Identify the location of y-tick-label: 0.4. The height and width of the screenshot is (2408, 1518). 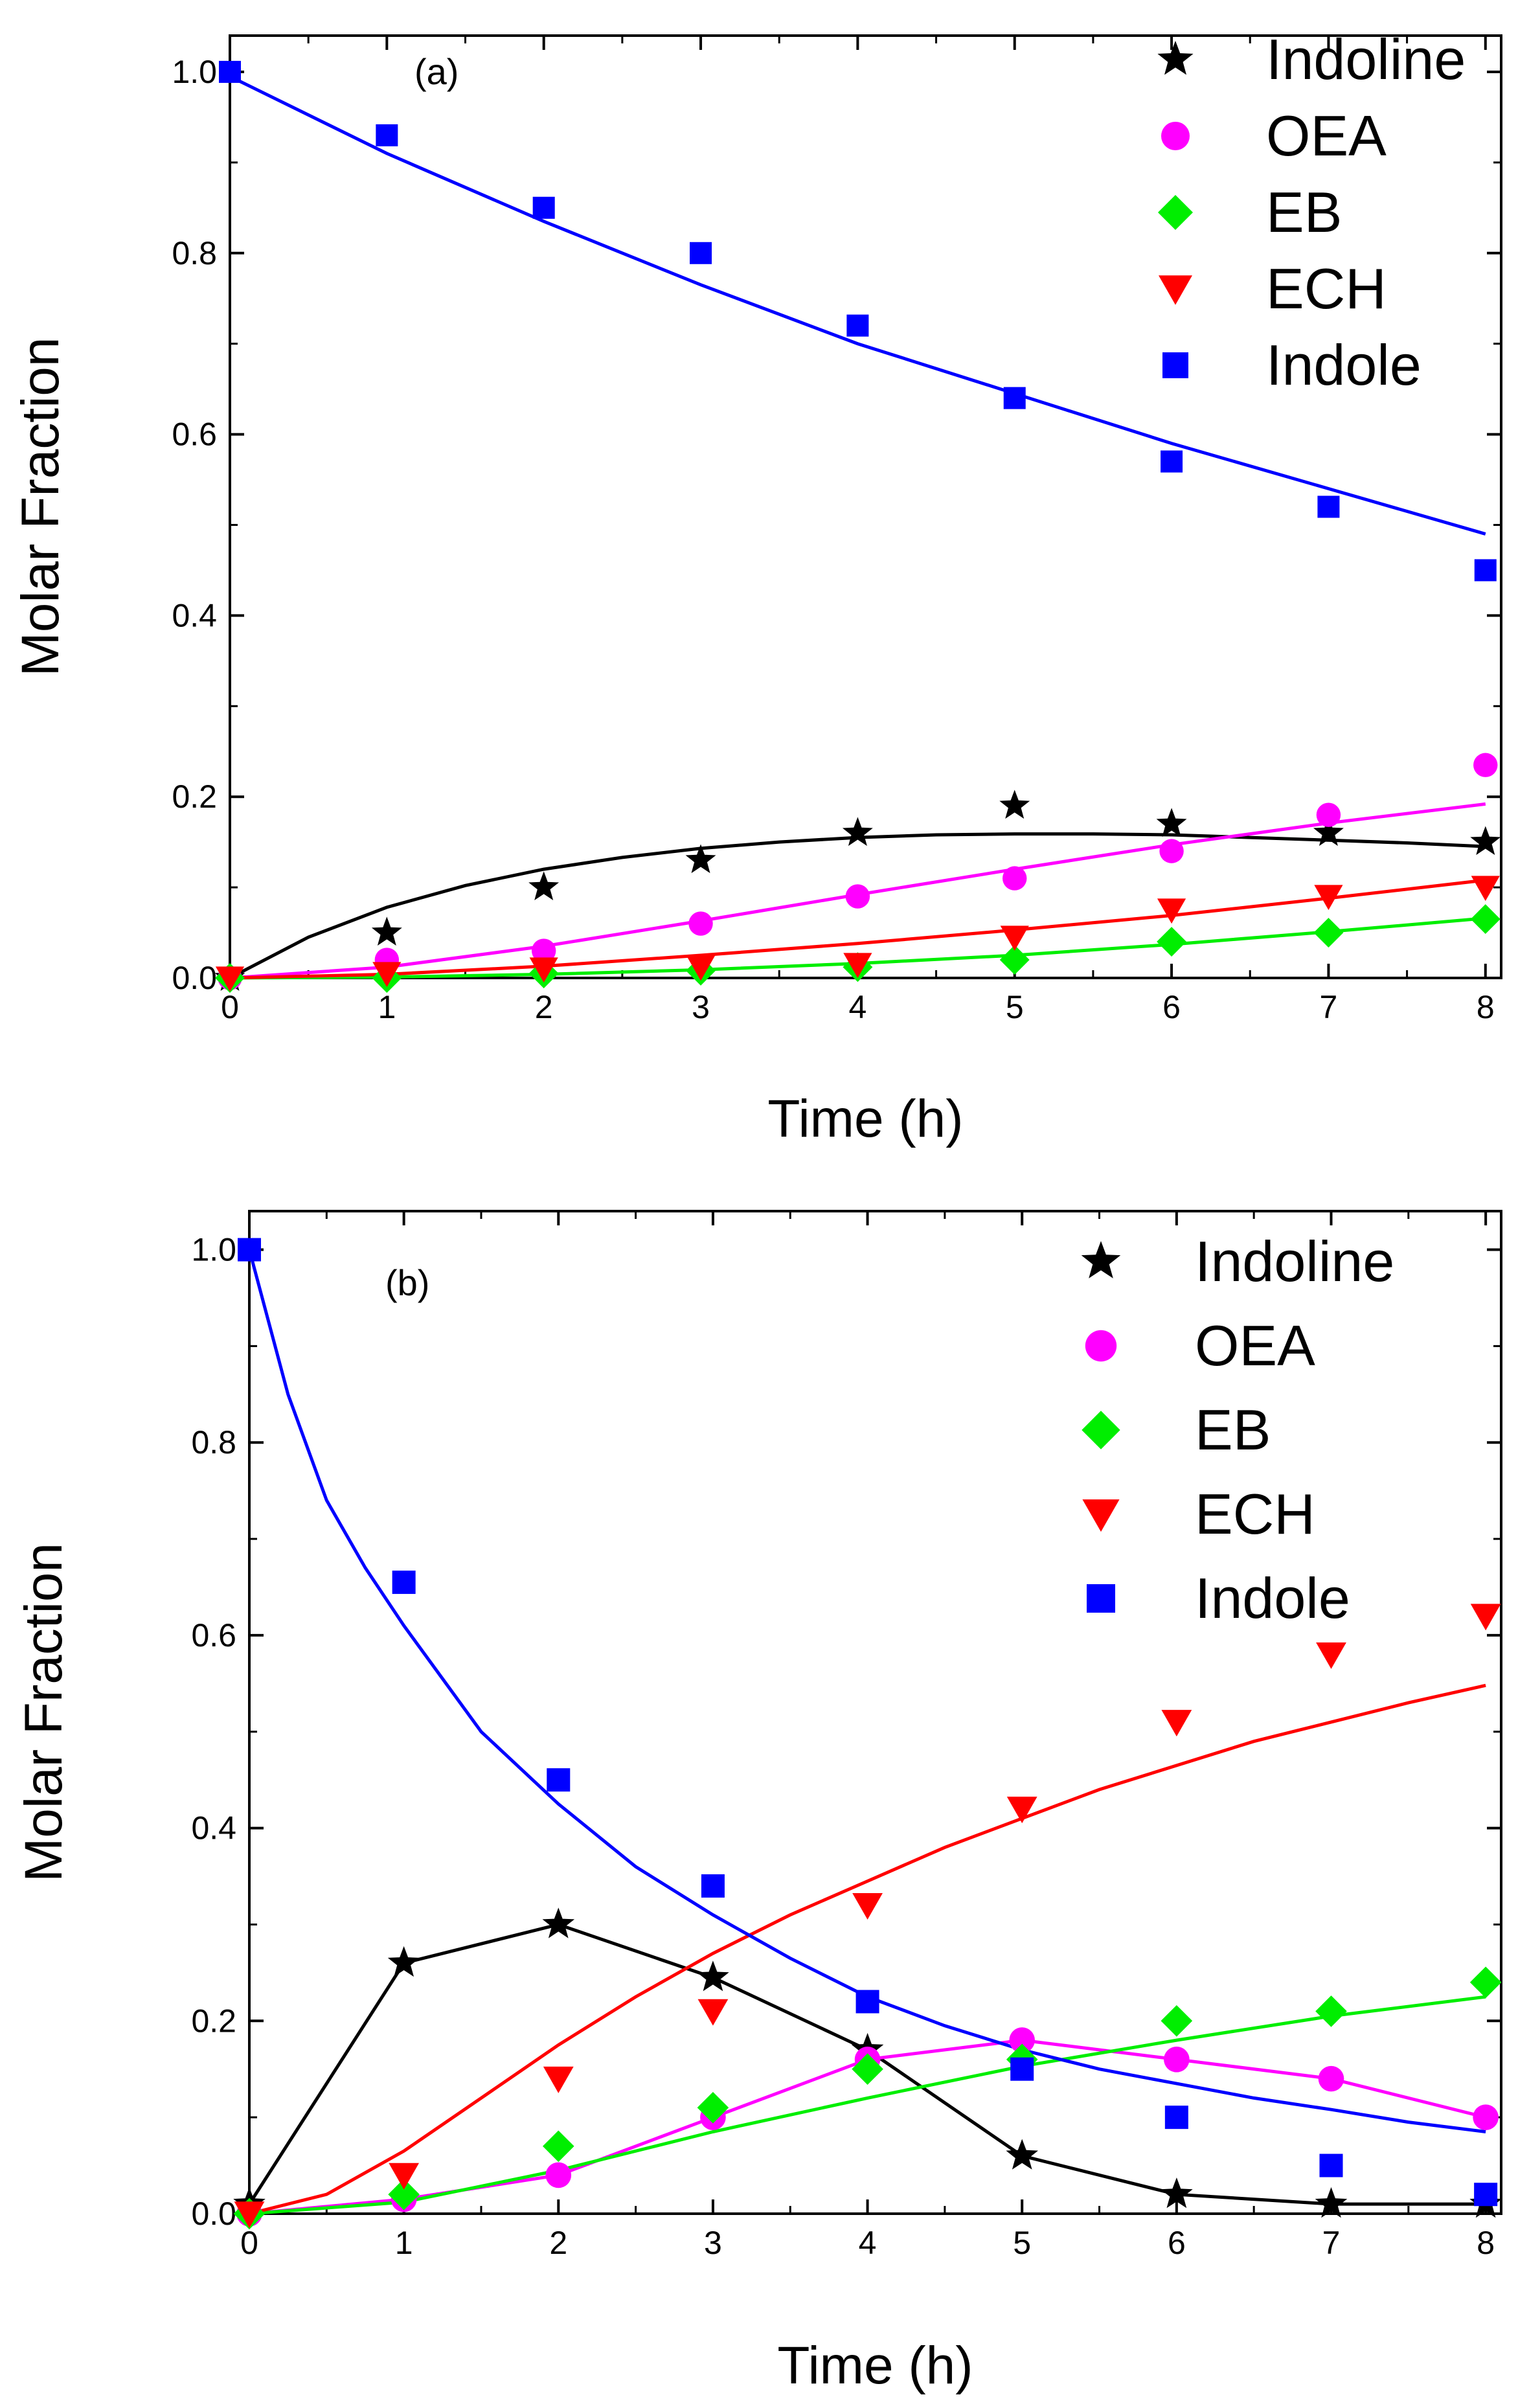
(213, 1828).